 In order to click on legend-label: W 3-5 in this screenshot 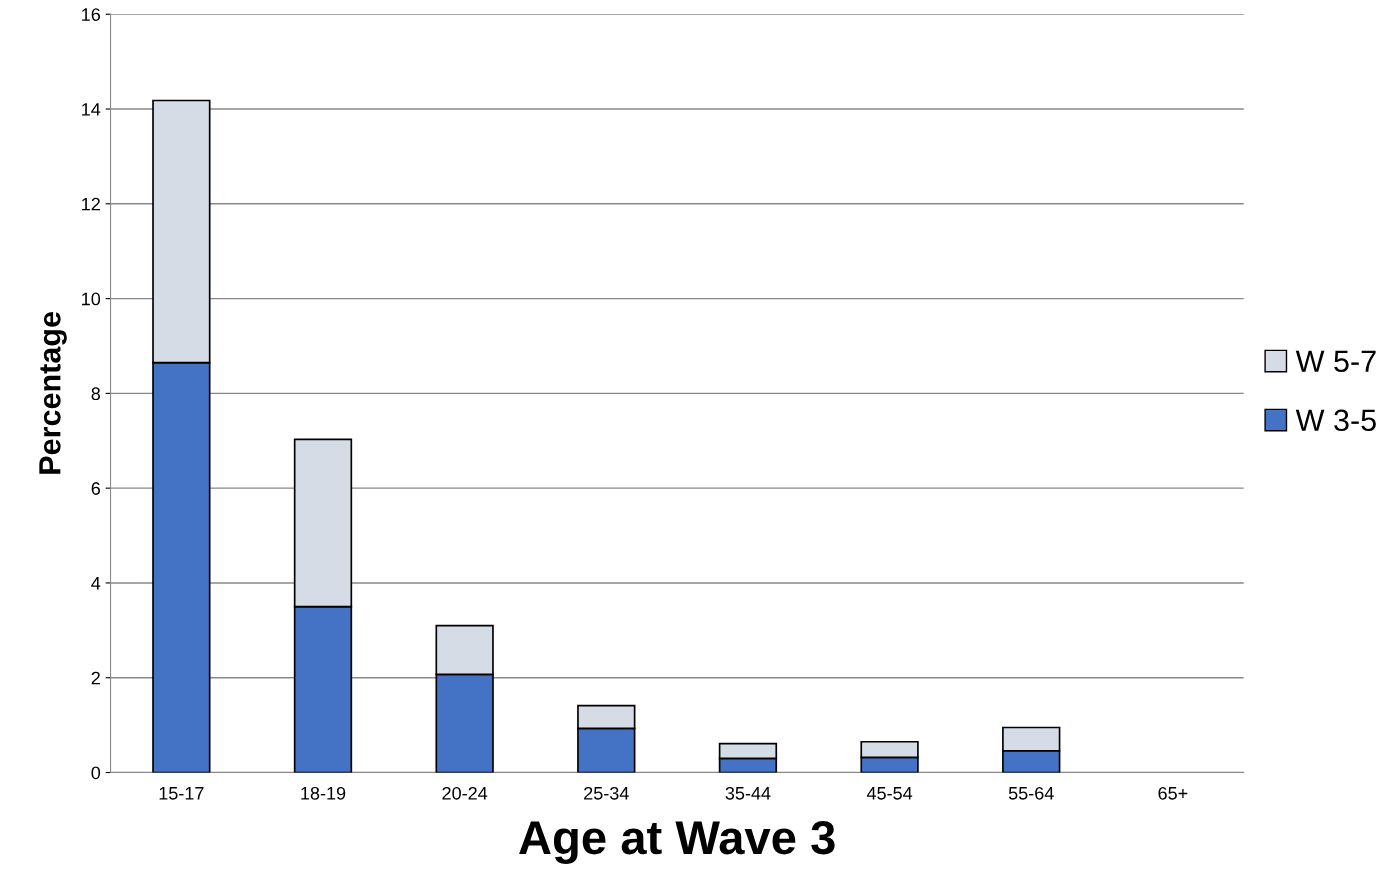, I will do `click(1335, 420)`.